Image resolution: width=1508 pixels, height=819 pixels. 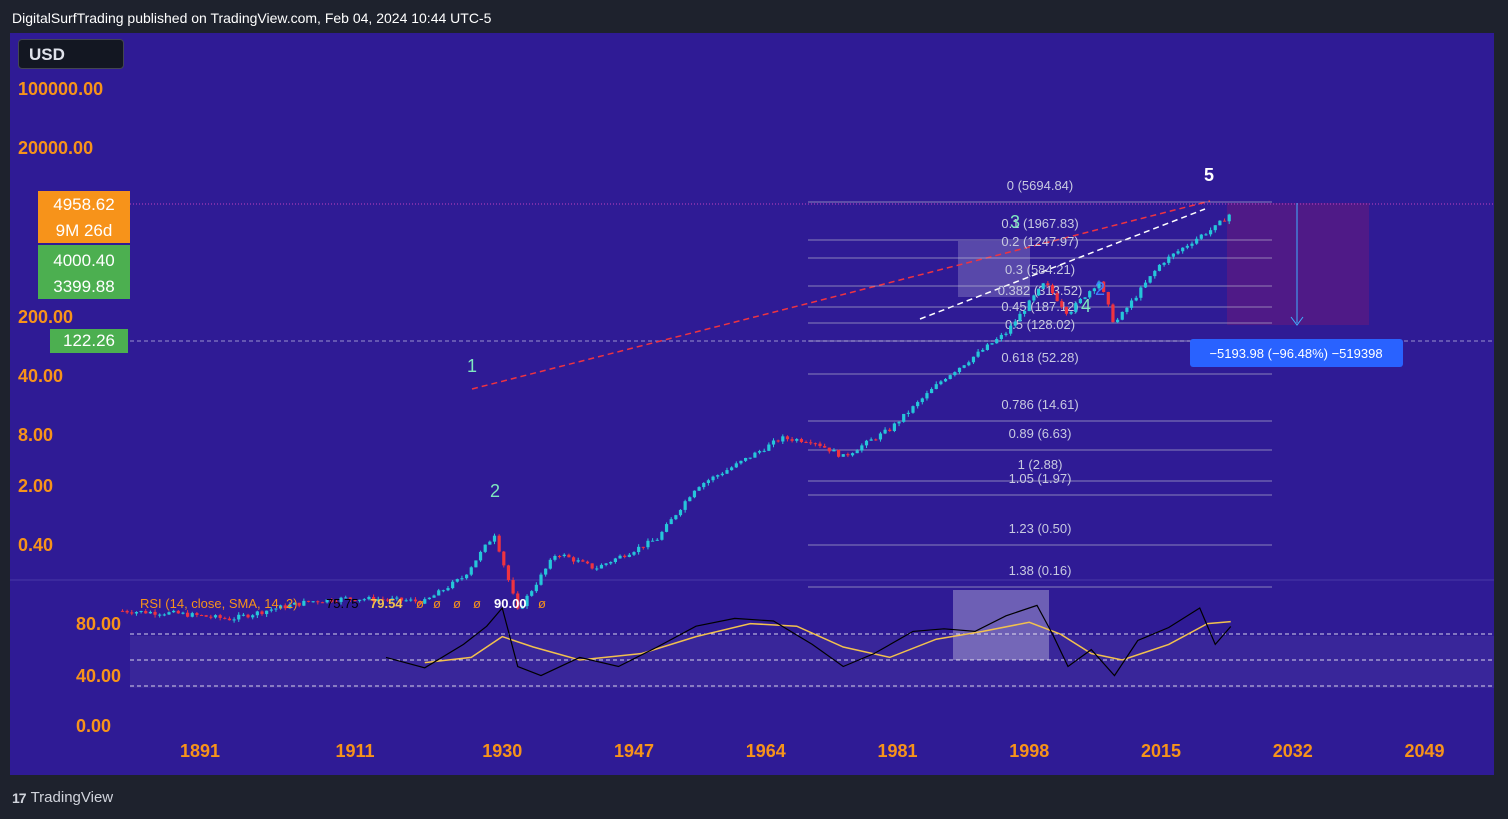 What do you see at coordinates (1039, 357) in the screenshot?
I see `fib-level-label: 0.618 (52.28)` at bounding box center [1039, 357].